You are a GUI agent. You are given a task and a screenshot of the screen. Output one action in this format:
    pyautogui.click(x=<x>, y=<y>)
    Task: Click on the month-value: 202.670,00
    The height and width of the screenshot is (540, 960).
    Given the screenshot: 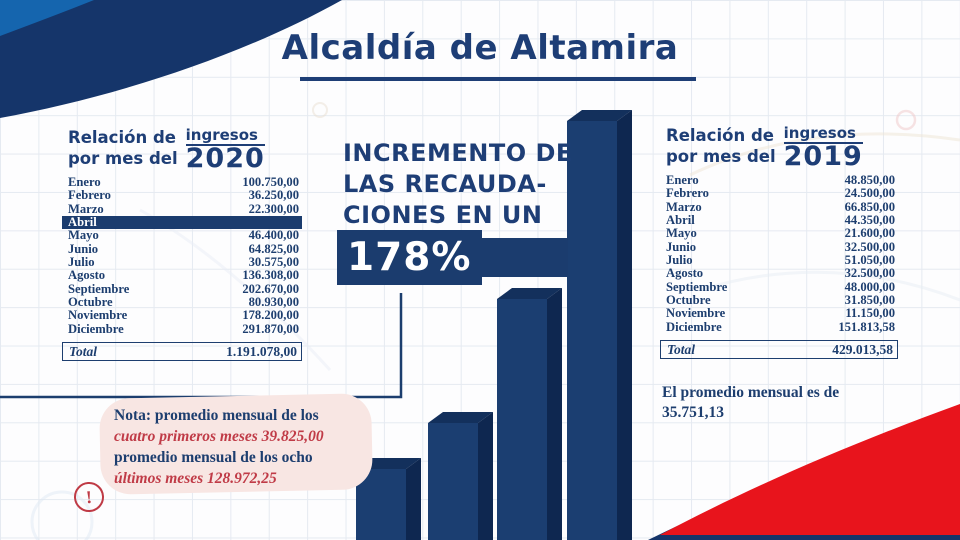 What is the action you would take?
    pyautogui.click(x=270, y=288)
    